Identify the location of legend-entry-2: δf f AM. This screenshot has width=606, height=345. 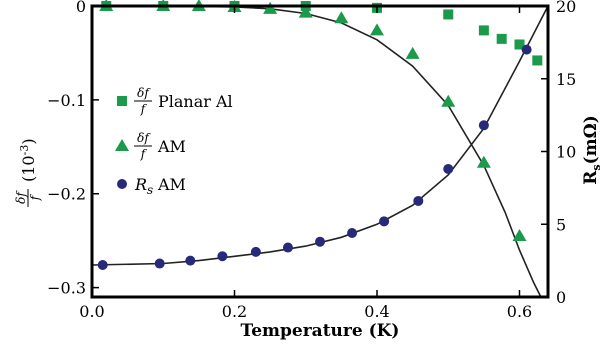
(150, 146).